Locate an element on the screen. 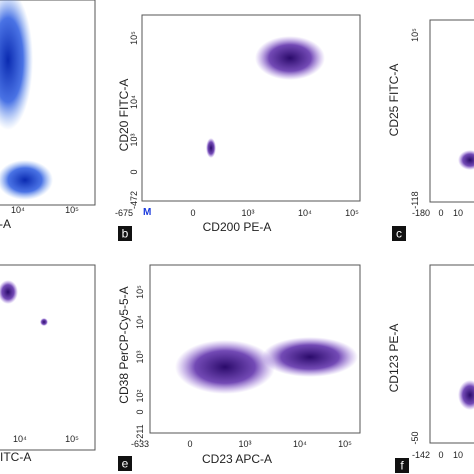  x-axis-label: -A is located at coordinates (5, 224).